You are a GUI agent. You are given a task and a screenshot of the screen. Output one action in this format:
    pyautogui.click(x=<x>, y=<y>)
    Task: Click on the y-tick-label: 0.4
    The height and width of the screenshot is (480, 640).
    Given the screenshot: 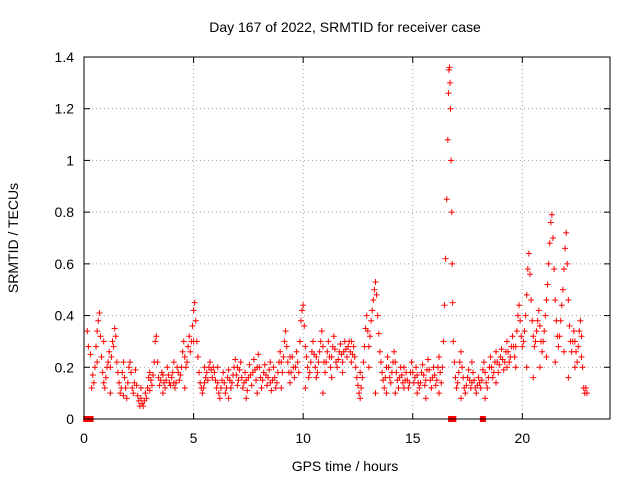 What is the action you would take?
    pyautogui.click(x=65, y=316)
    